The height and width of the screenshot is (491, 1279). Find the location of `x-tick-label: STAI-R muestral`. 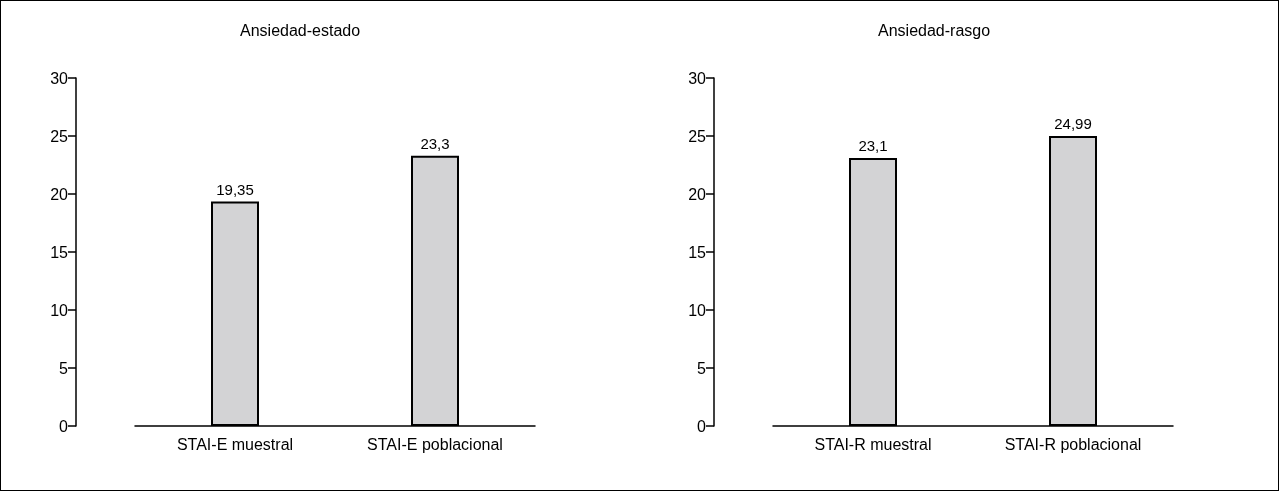

x-tick-label: STAI-R muestral is located at coordinates (873, 444).